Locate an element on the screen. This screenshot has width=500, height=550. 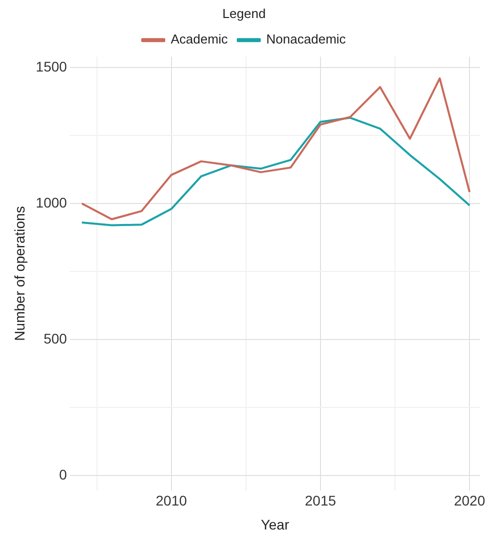
y-tick-label: 500 is located at coordinates (56, 338).